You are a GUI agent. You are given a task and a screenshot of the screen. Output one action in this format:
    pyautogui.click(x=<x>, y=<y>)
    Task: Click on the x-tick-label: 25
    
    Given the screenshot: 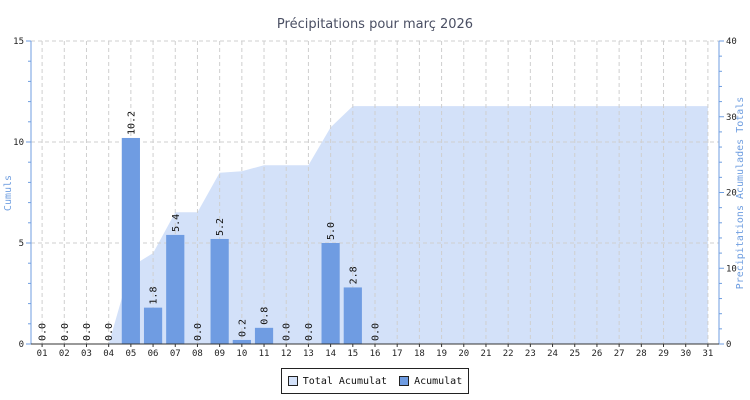 What is the action you would take?
    pyautogui.click(x=574, y=354)
    